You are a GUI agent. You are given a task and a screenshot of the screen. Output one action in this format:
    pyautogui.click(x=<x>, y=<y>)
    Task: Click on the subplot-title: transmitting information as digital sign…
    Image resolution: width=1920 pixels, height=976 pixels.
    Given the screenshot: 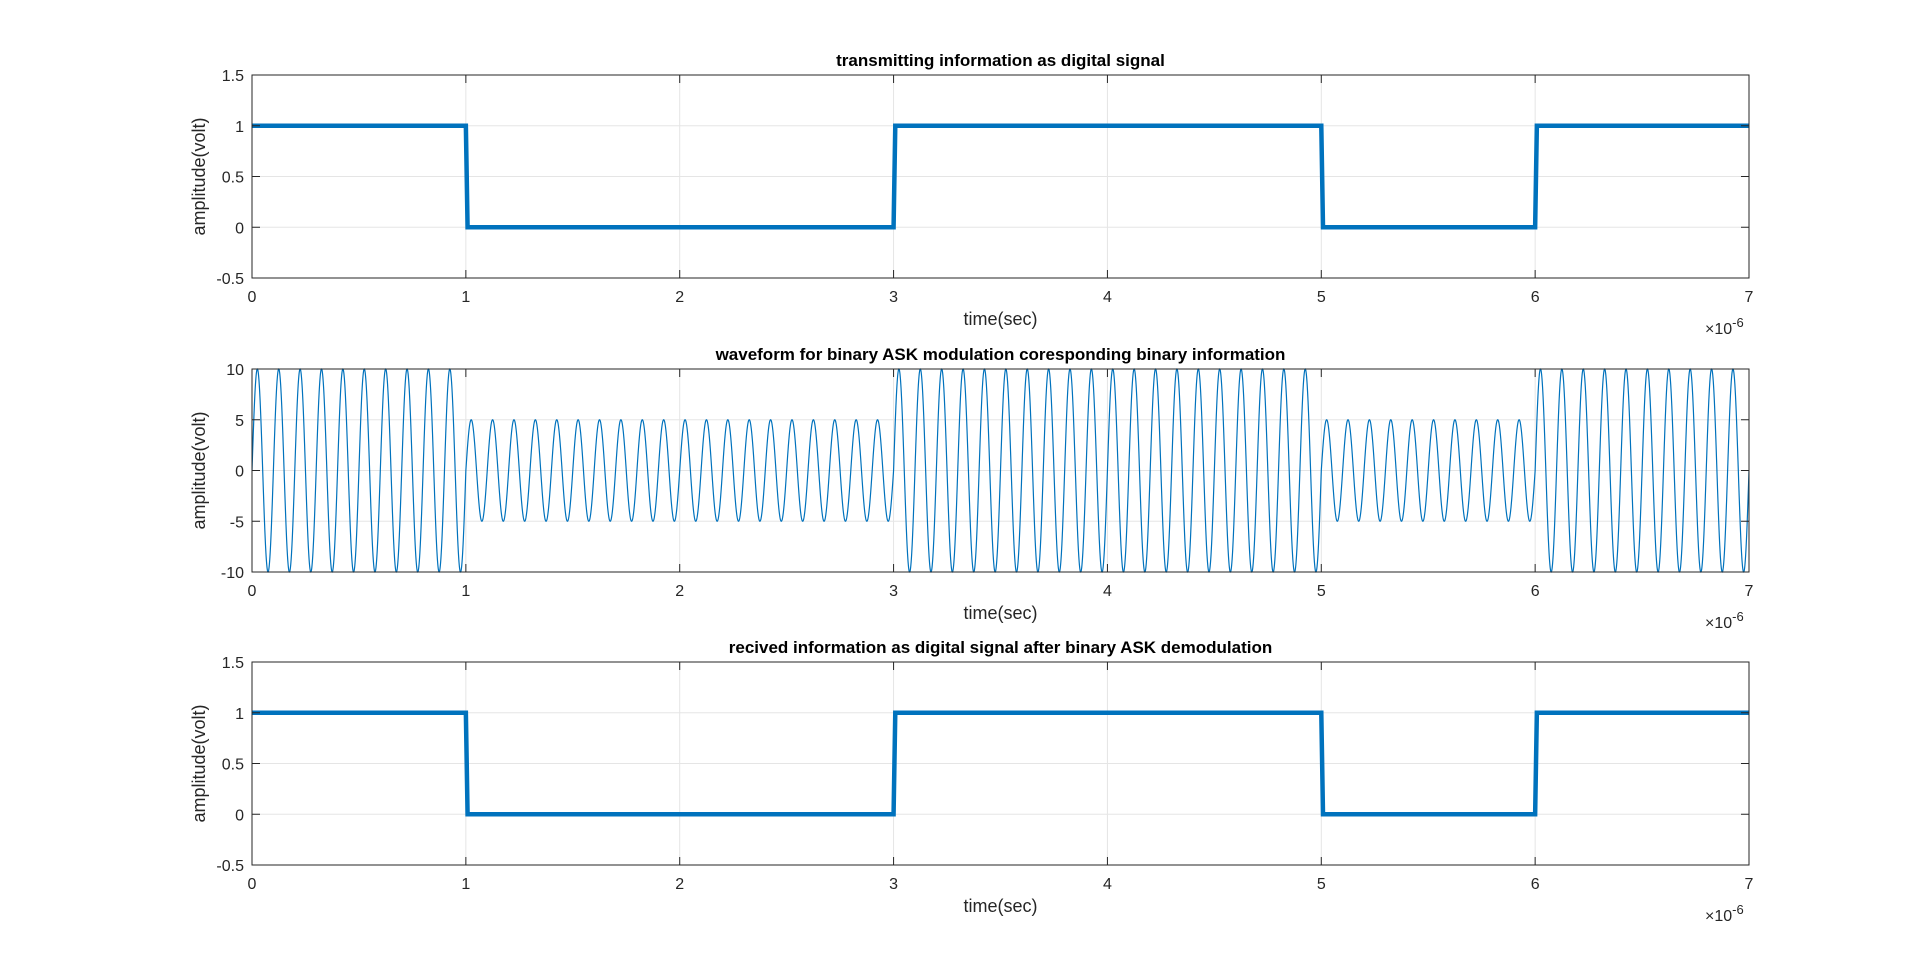 What is the action you would take?
    pyautogui.click(x=1000, y=60)
    